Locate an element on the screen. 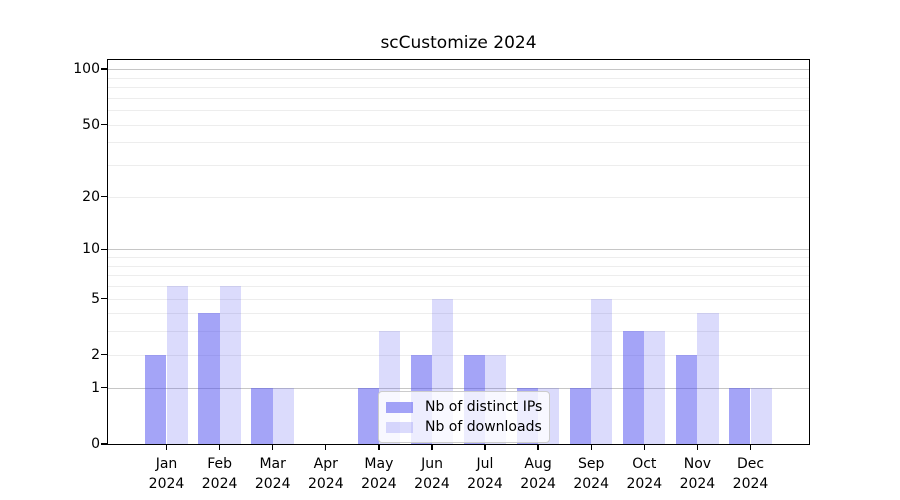  legend-label-downloads: Nb of downloads is located at coordinates (483, 427).